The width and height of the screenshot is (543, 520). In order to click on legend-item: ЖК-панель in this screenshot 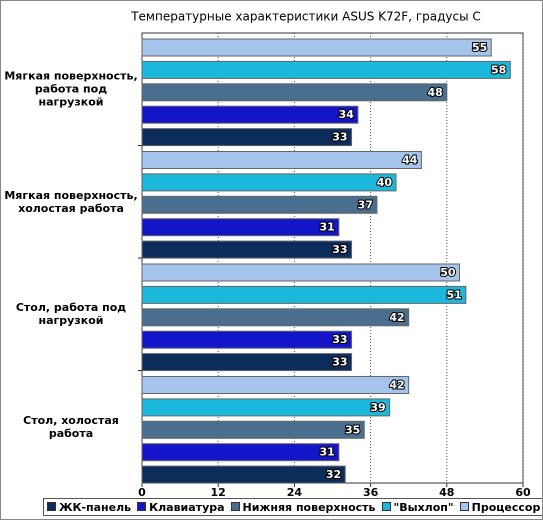, I will do `click(89, 507)`.